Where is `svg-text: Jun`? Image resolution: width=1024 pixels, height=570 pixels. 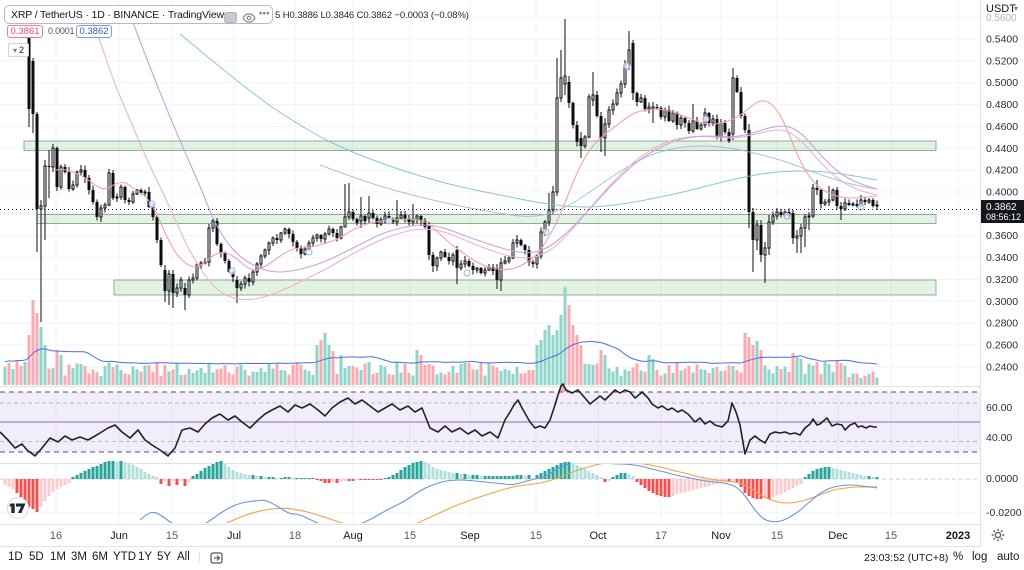 svg-text: Jun is located at coordinates (119, 536).